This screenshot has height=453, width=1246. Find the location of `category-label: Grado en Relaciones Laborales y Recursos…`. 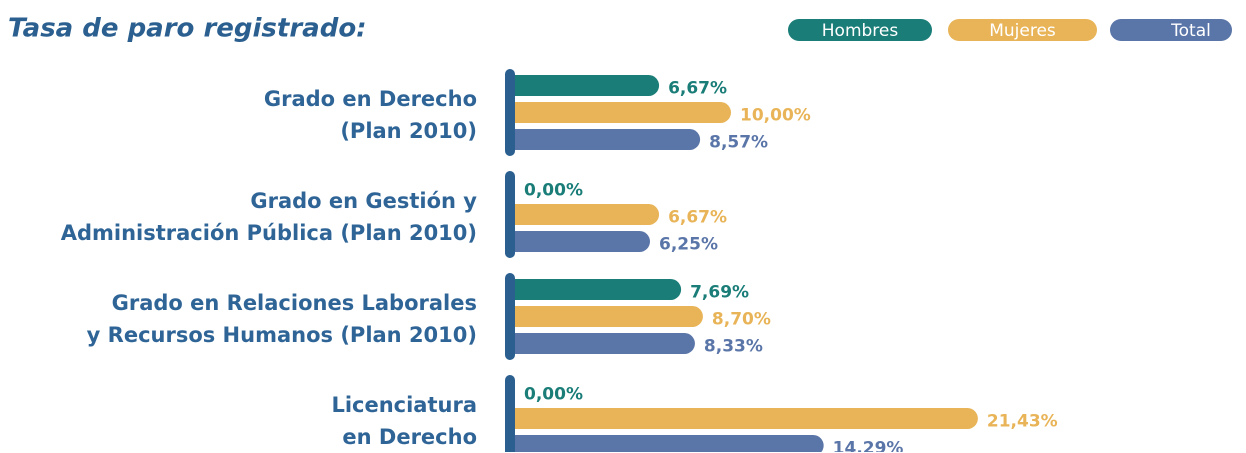

category-label: Grado en Relaciones Laborales y Recursos… is located at coordinates (281, 319).